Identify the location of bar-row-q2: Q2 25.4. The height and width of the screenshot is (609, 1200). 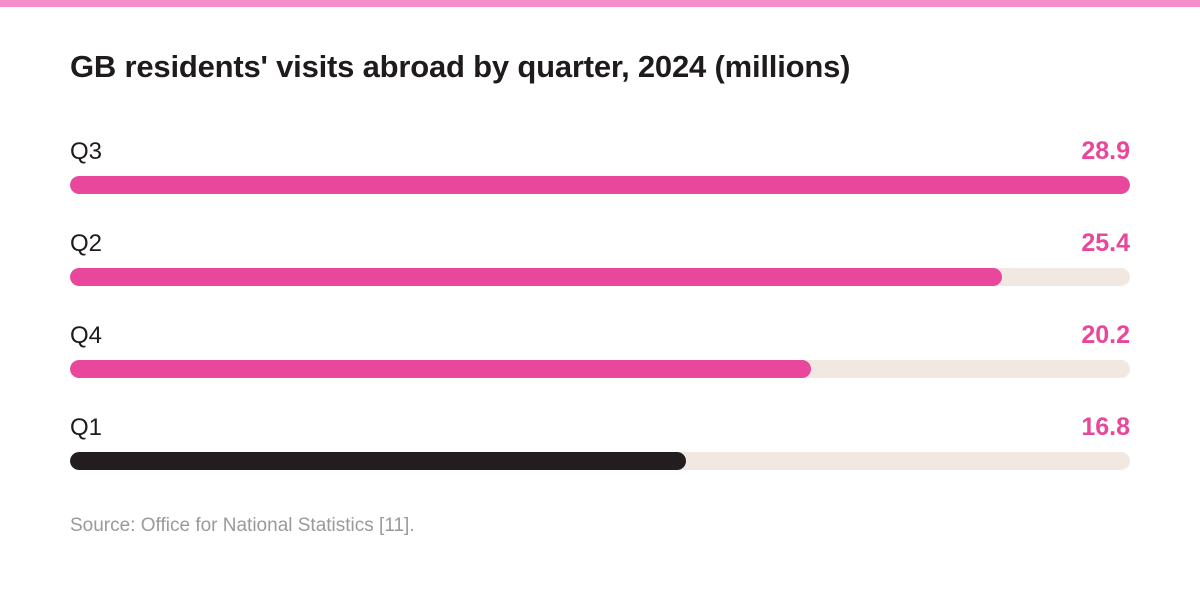
(600, 272).